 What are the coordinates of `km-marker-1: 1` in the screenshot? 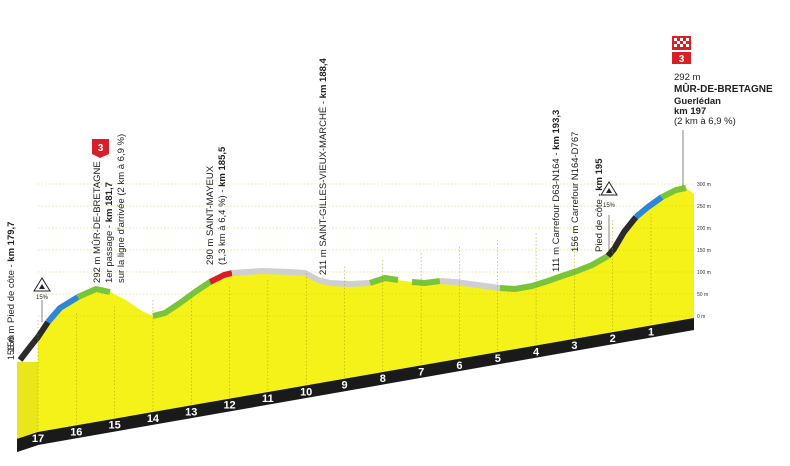 It's located at (651, 332).